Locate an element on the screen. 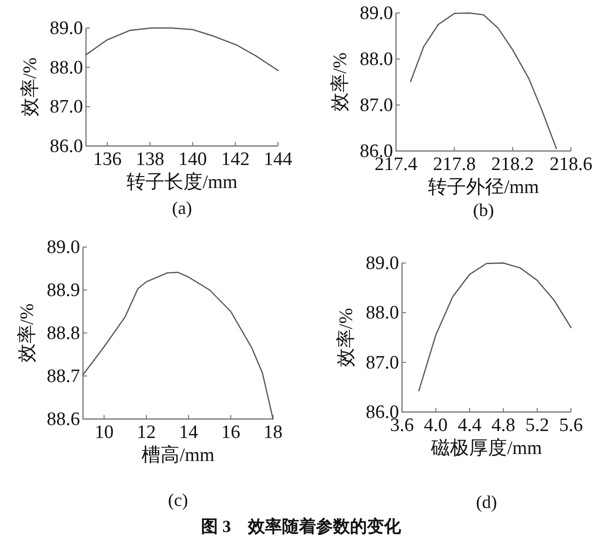 This screenshot has width=602, height=538. x-tick-label: 5.6 is located at coordinates (571, 425).